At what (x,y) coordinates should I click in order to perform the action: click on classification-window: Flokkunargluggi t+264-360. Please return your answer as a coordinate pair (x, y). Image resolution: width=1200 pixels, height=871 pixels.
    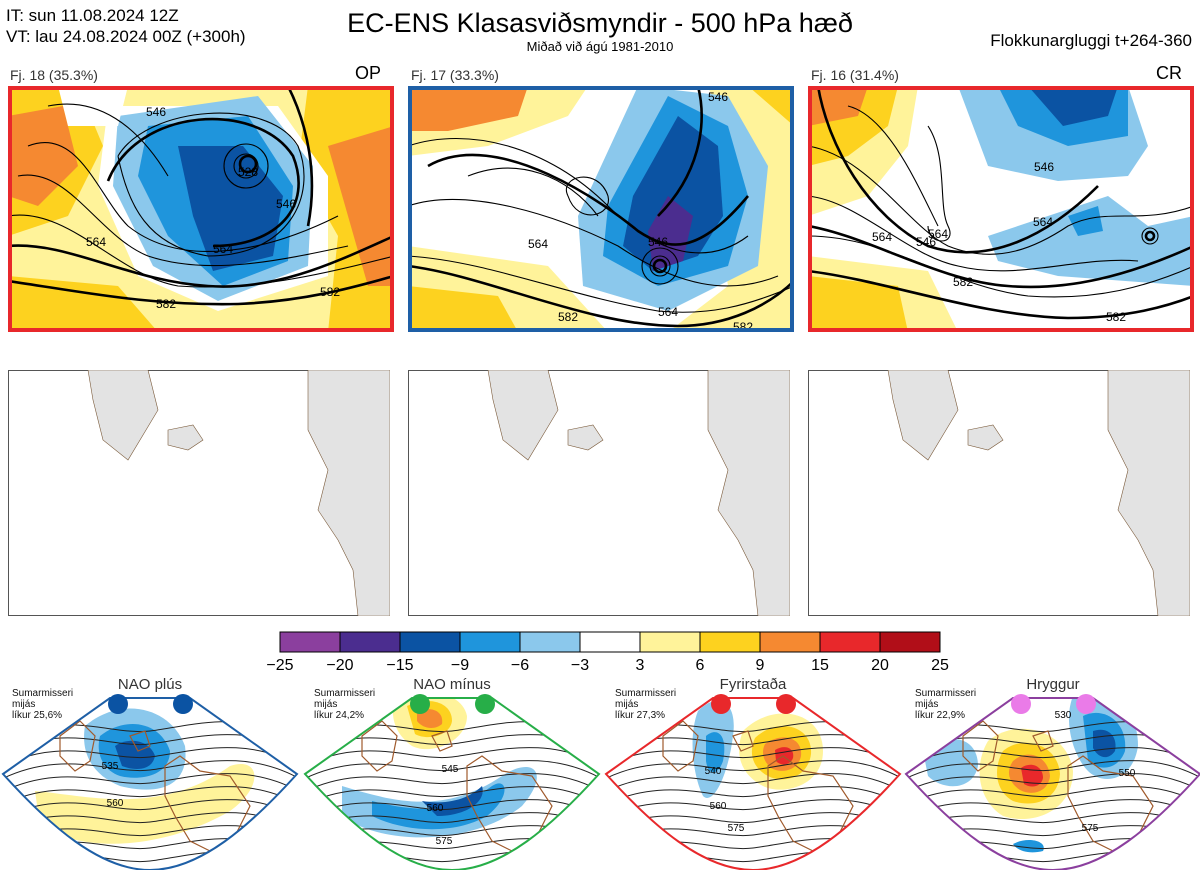
    Looking at the image, I should click on (1091, 40).